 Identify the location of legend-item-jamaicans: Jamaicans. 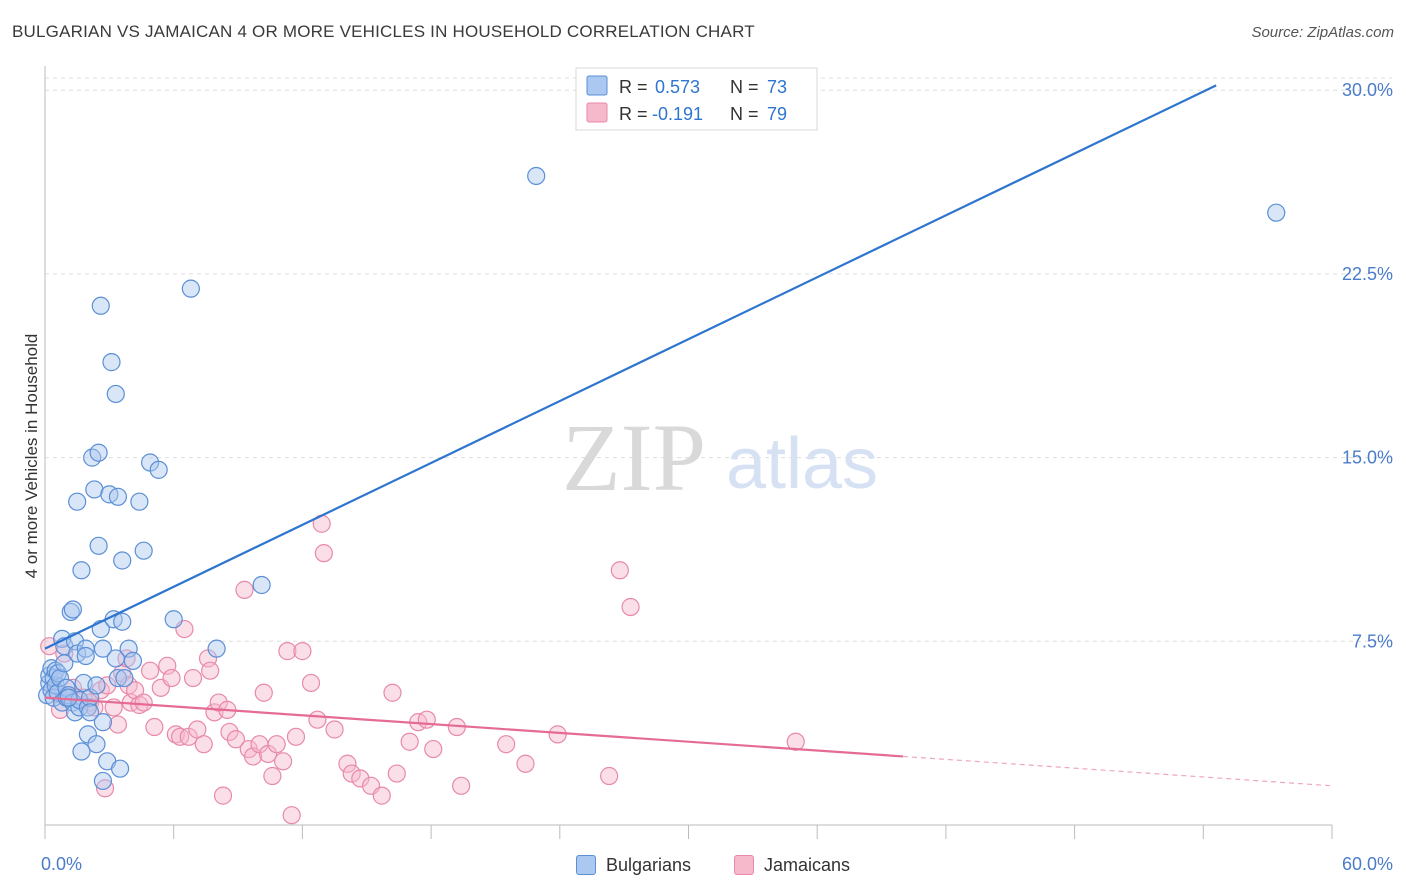
(792, 865).